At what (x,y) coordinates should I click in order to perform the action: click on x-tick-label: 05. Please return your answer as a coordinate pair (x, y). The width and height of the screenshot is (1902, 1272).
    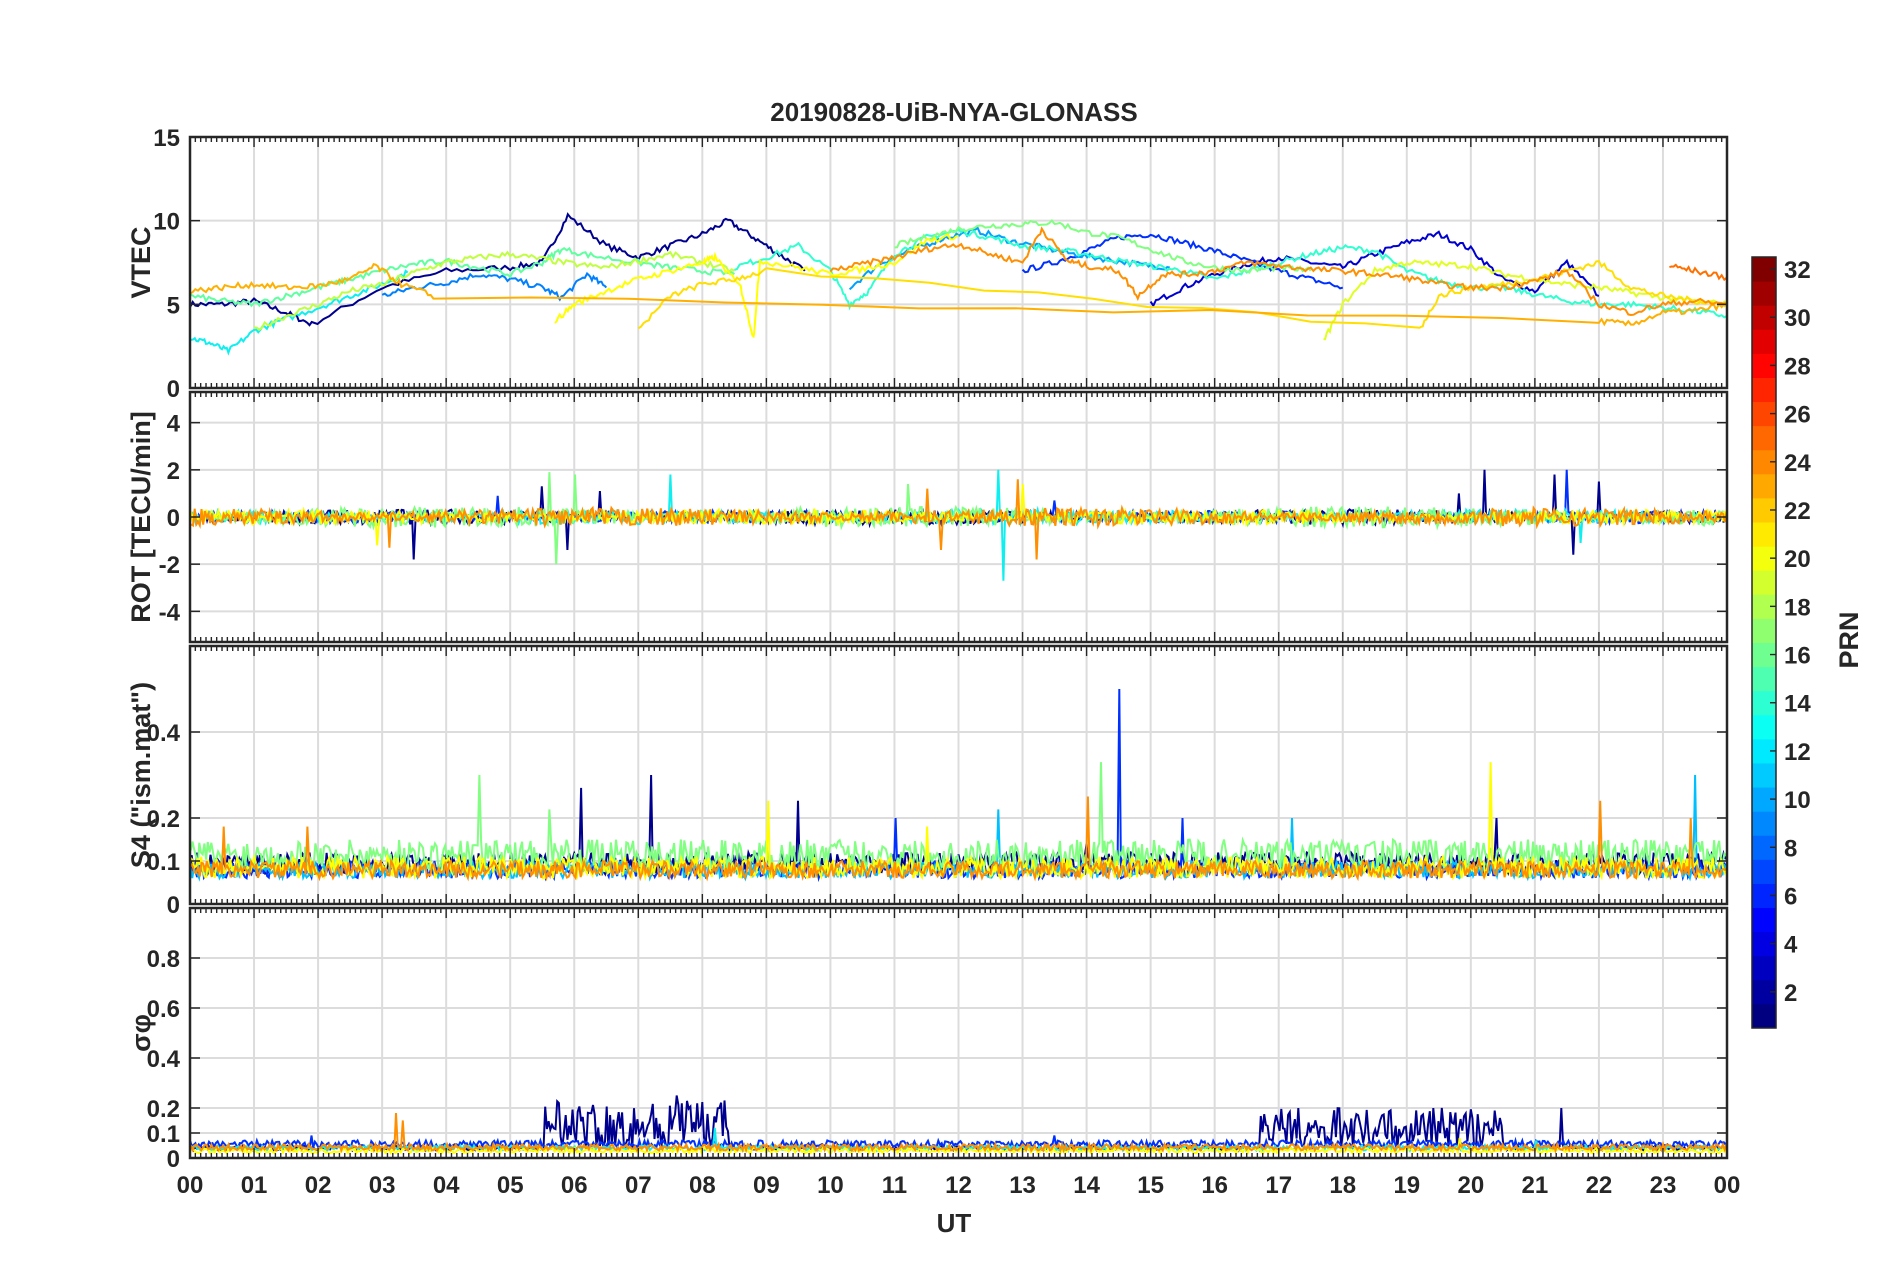
    Looking at the image, I should click on (510, 1185).